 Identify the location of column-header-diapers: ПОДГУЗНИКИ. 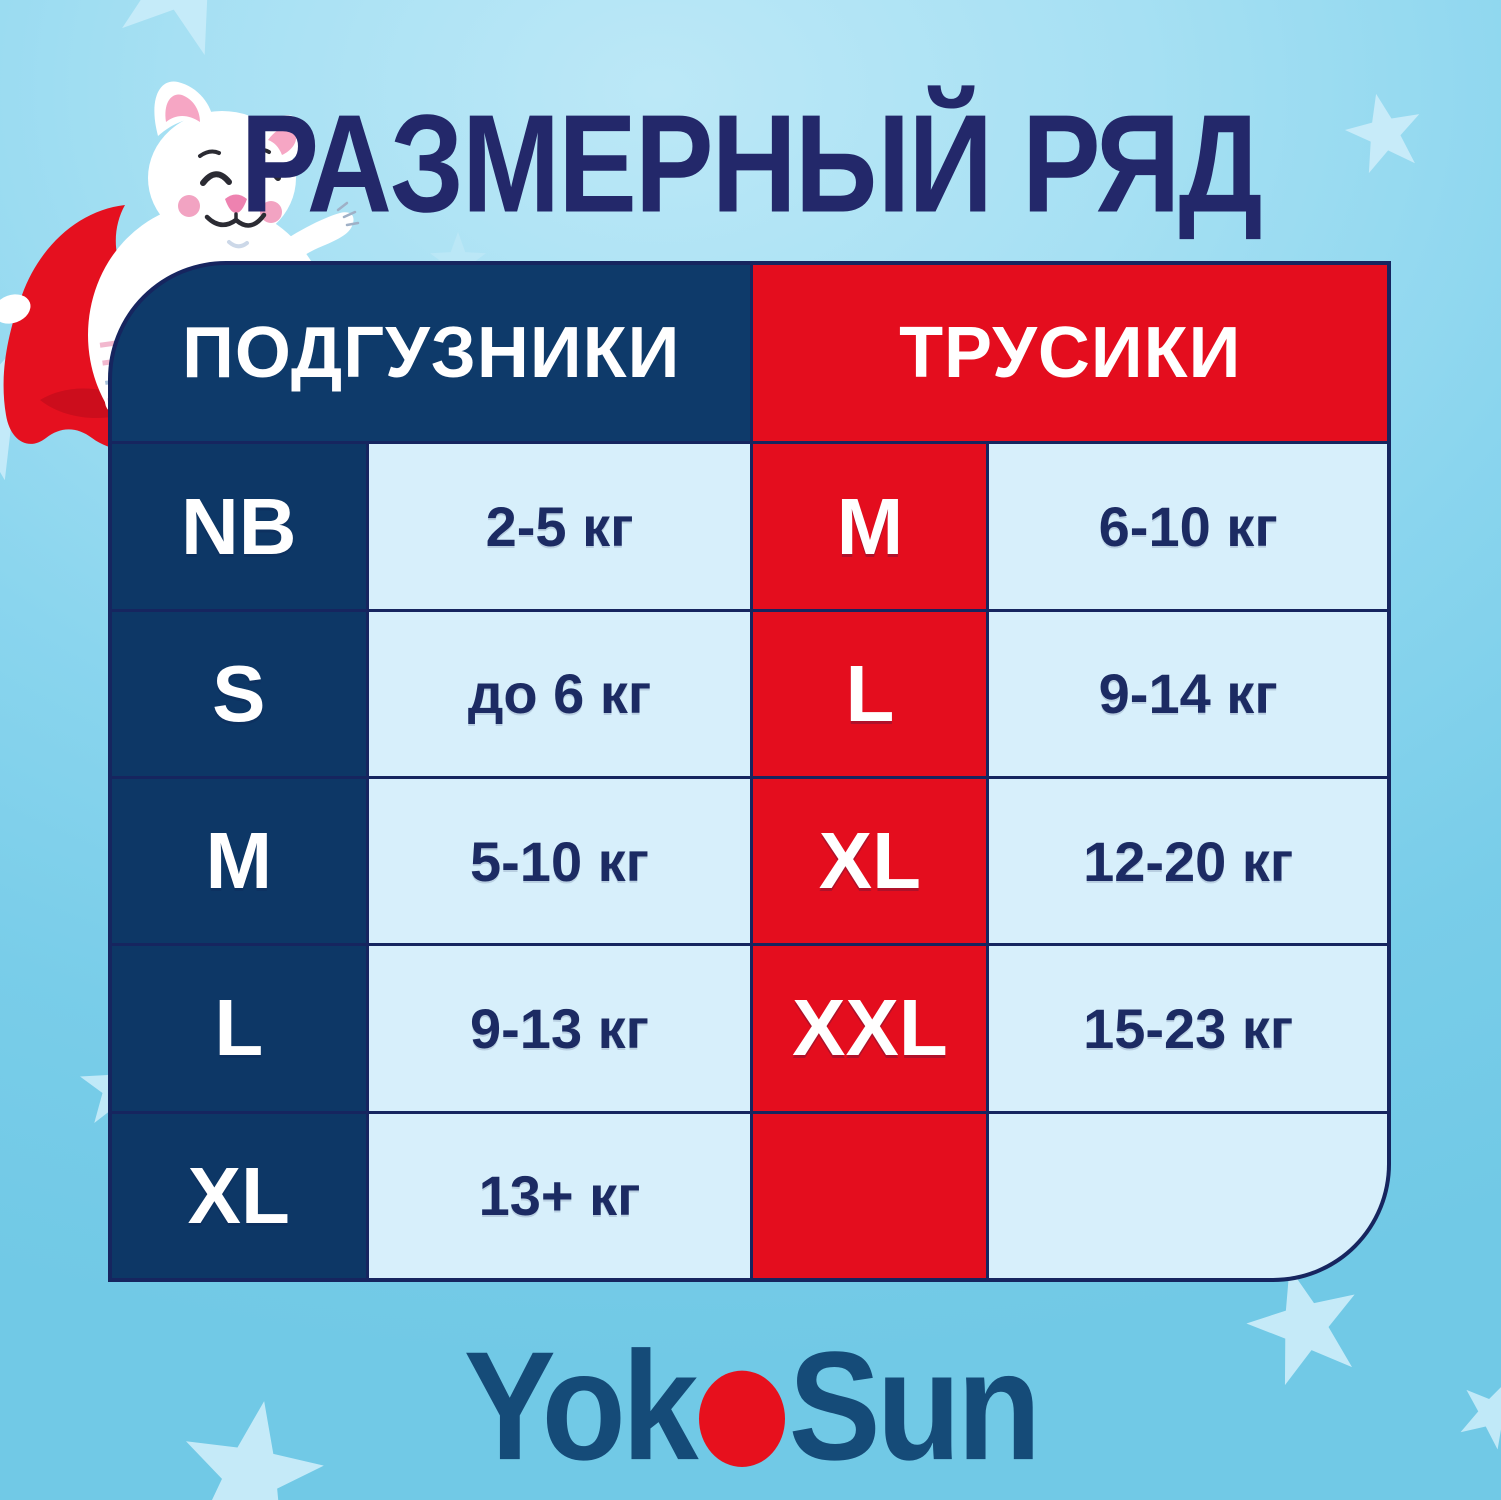
(431, 353).